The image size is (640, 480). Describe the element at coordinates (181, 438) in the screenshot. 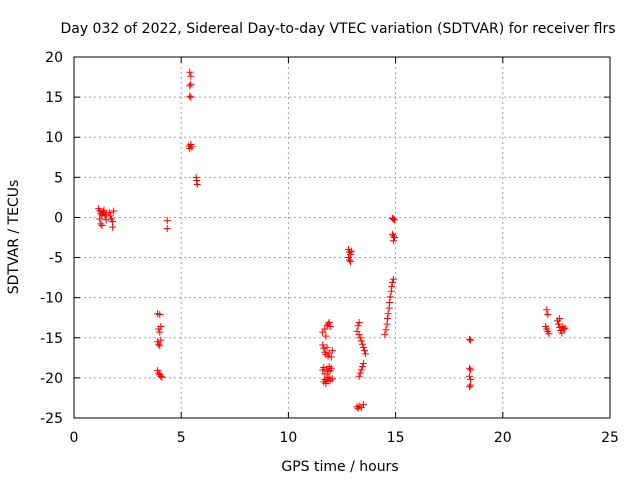

I see `x-tick-label: 5` at that location.